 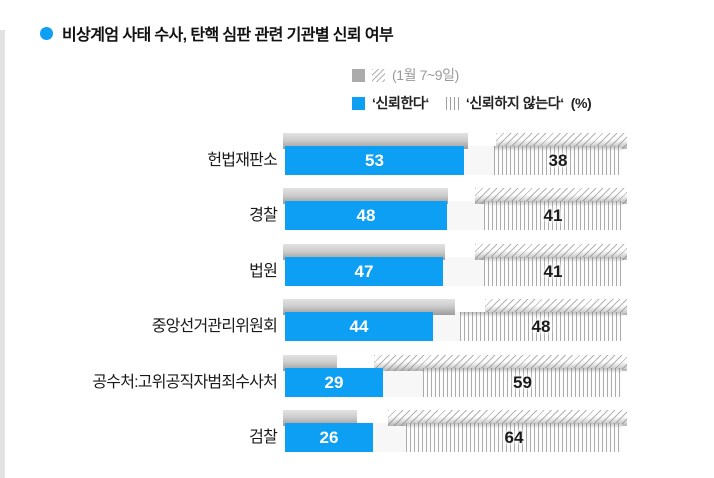 I want to click on trust-bar: 48, so click(x=366, y=215).